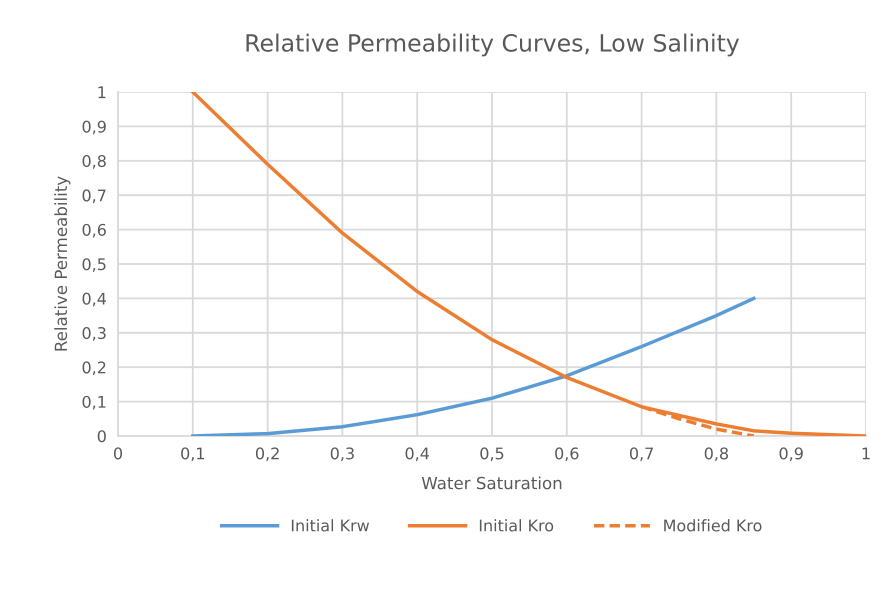  Describe the element at coordinates (492, 483) in the screenshot. I see `x-axis-title: Water Saturation` at that location.